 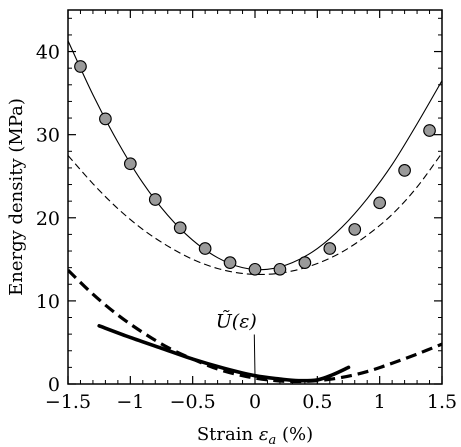 I want to click on y-tick-label: 30, so click(x=48, y=136).